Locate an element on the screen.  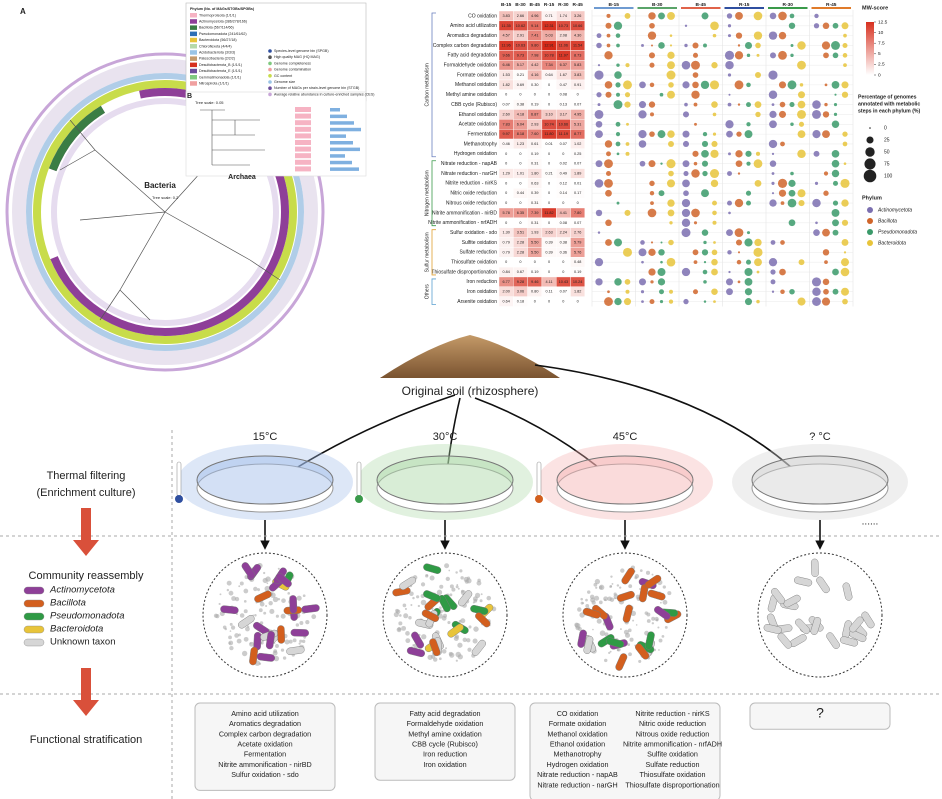
cell-value: 7.83 is located at coordinates (505, 124).